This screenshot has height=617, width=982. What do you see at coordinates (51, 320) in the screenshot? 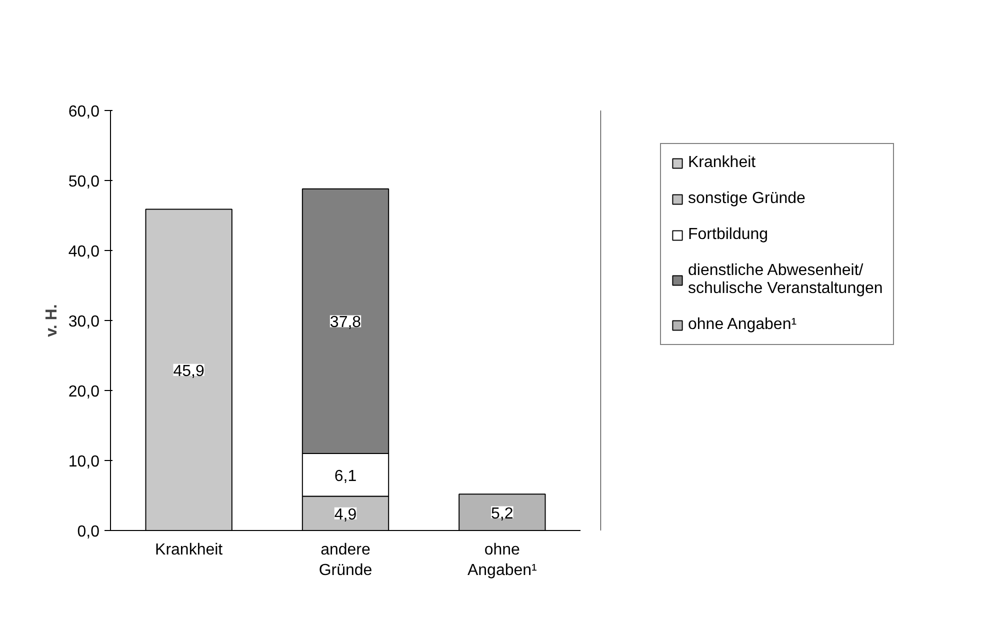
I see `y-axis-title: v. H.` at bounding box center [51, 320].